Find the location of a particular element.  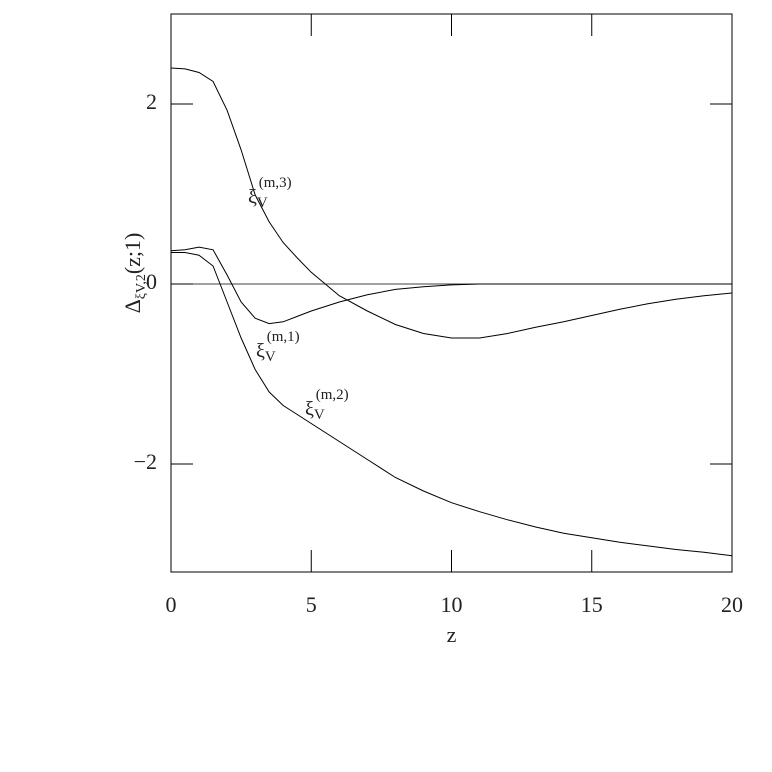

y-tick-label: 0 is located at coordinates (151, 281).